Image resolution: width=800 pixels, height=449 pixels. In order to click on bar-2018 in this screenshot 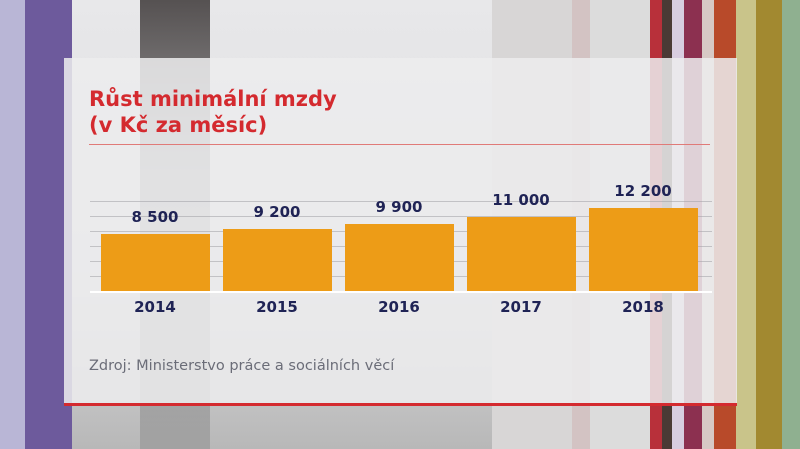, I will do `click(643, 249)`.